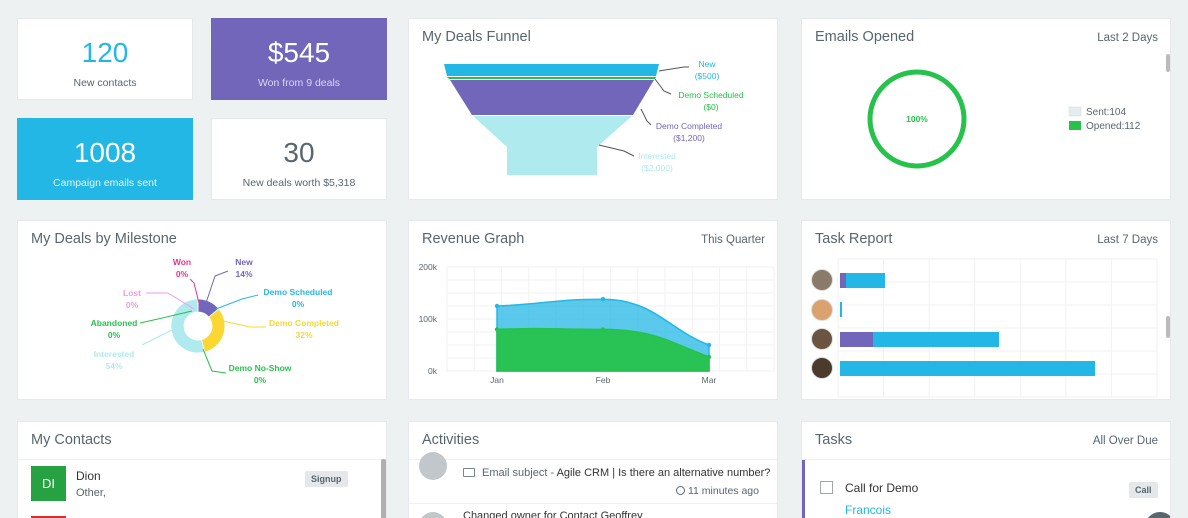  What do you see at coordinates (188, 326) in the screenshot?
I see `milestone-slice-interested` at bounding box center [188, 326].